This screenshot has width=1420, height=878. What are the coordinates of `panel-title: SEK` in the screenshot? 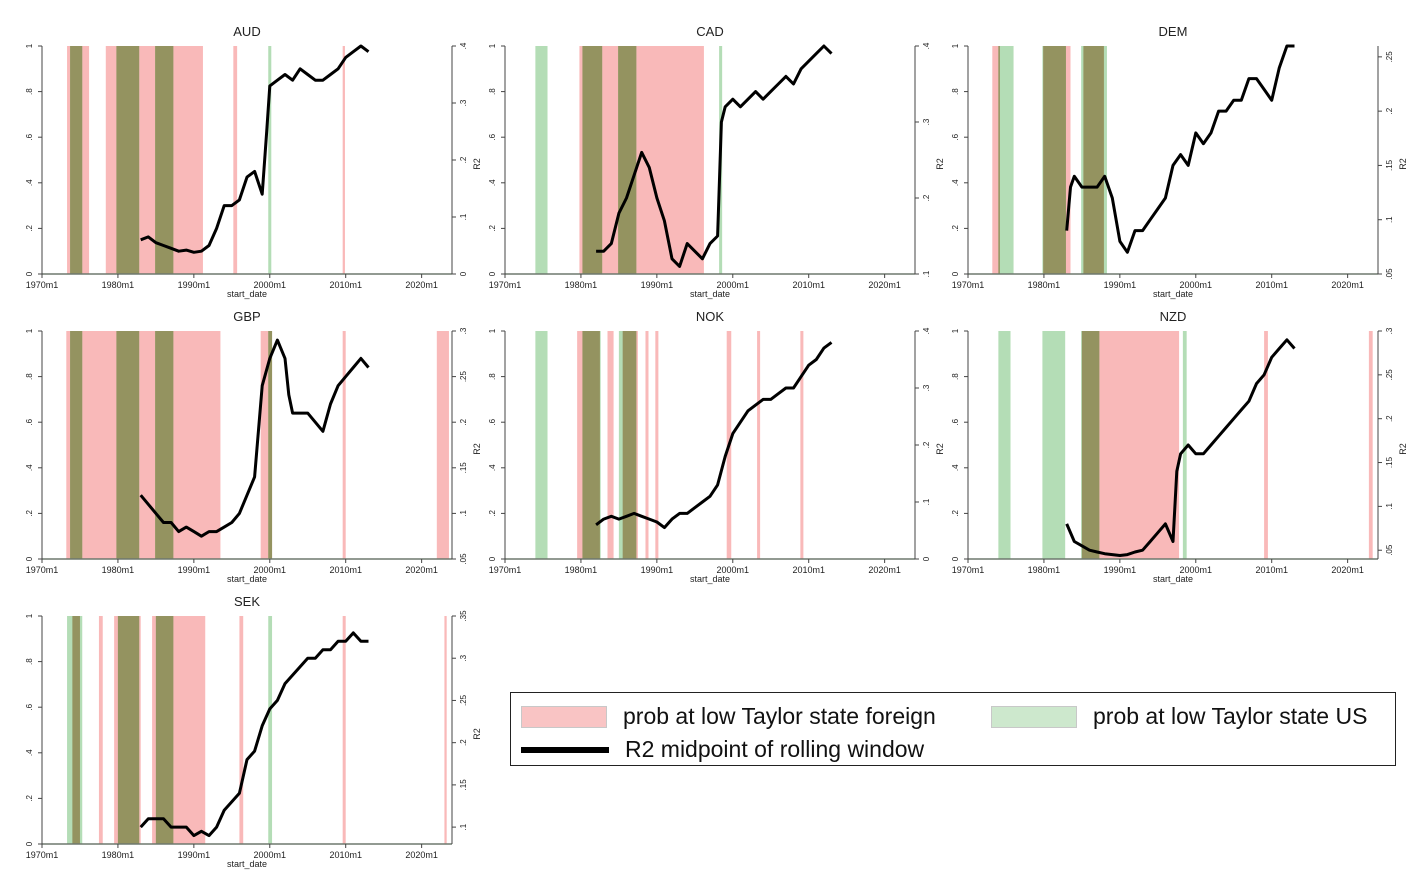 It's located at (247, 601).